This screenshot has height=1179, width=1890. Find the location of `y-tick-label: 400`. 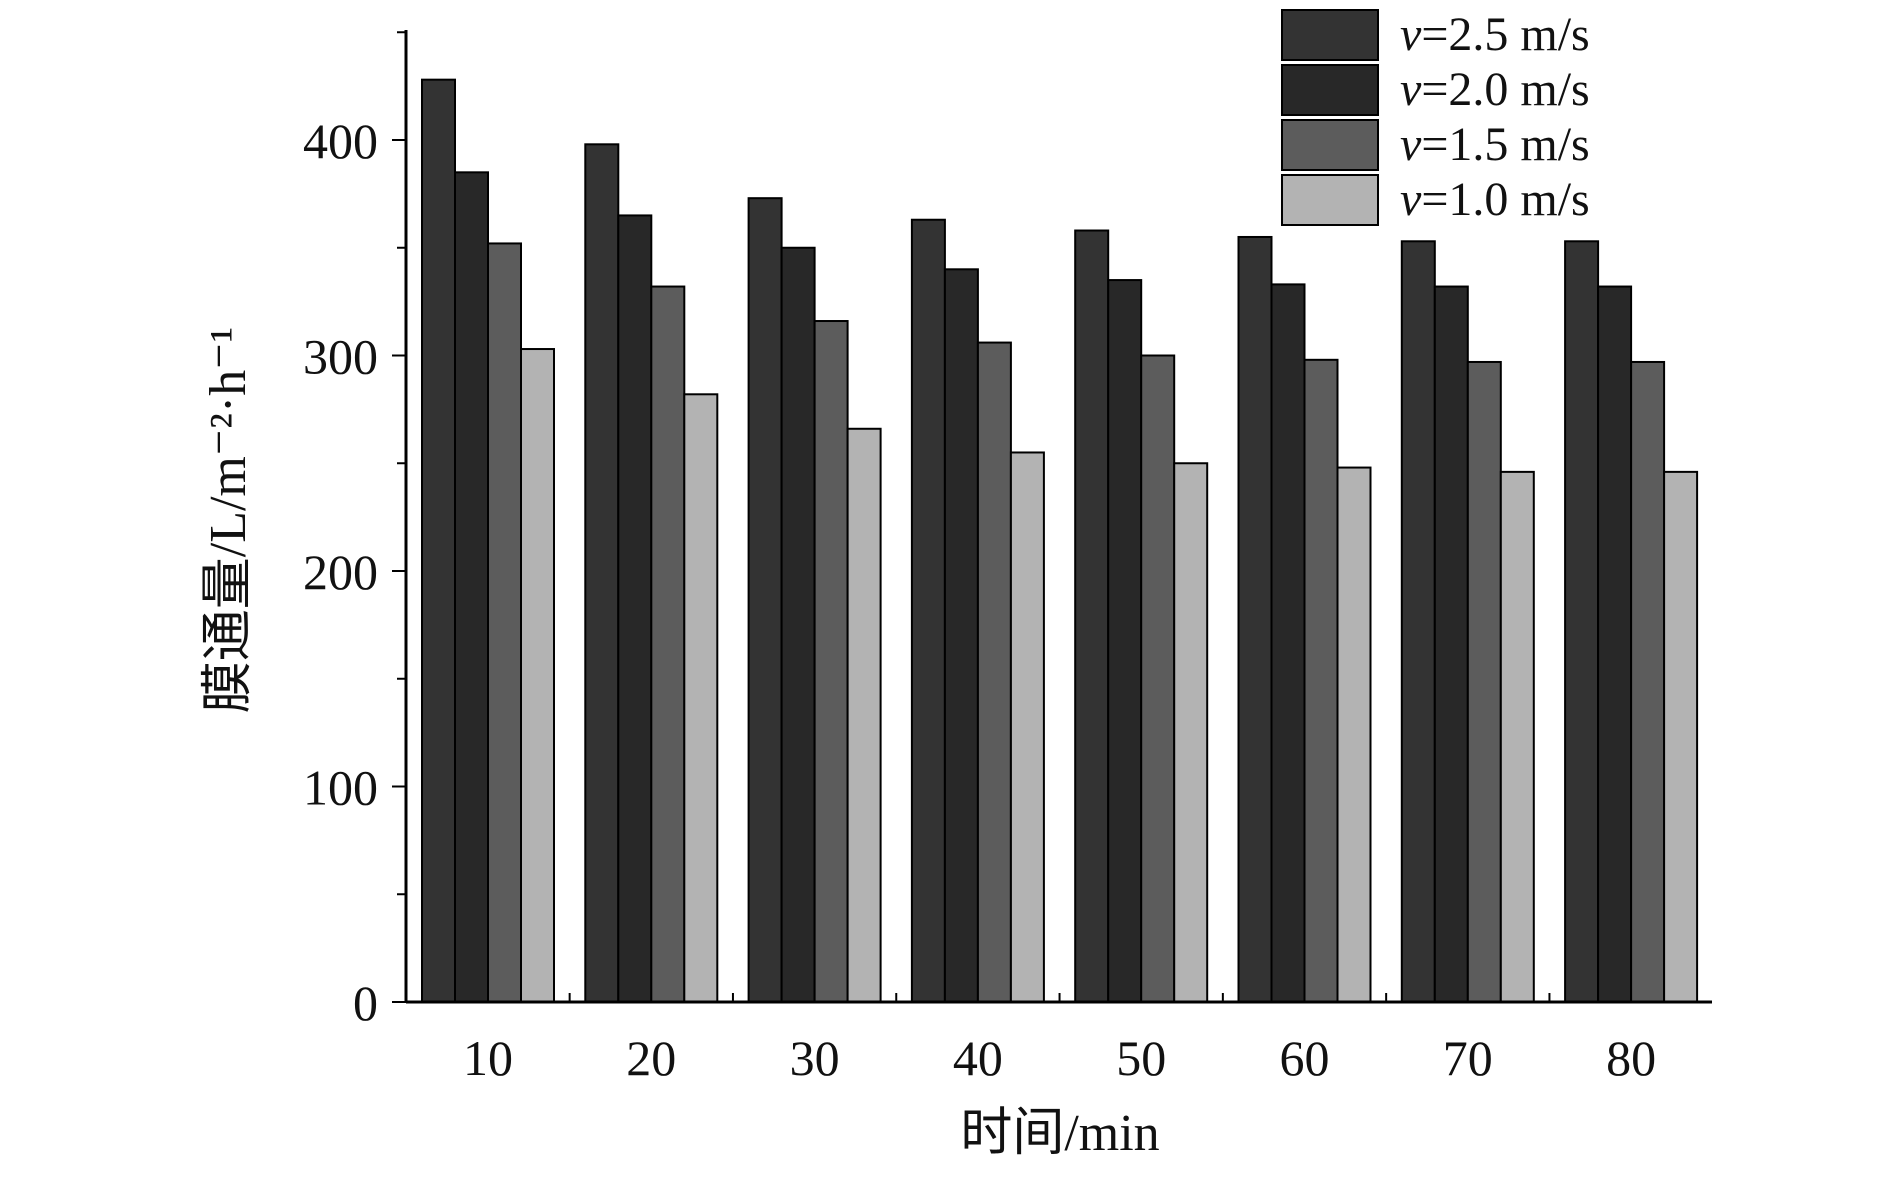

y-tick-label: 400 is located at coordinates (340, 141).